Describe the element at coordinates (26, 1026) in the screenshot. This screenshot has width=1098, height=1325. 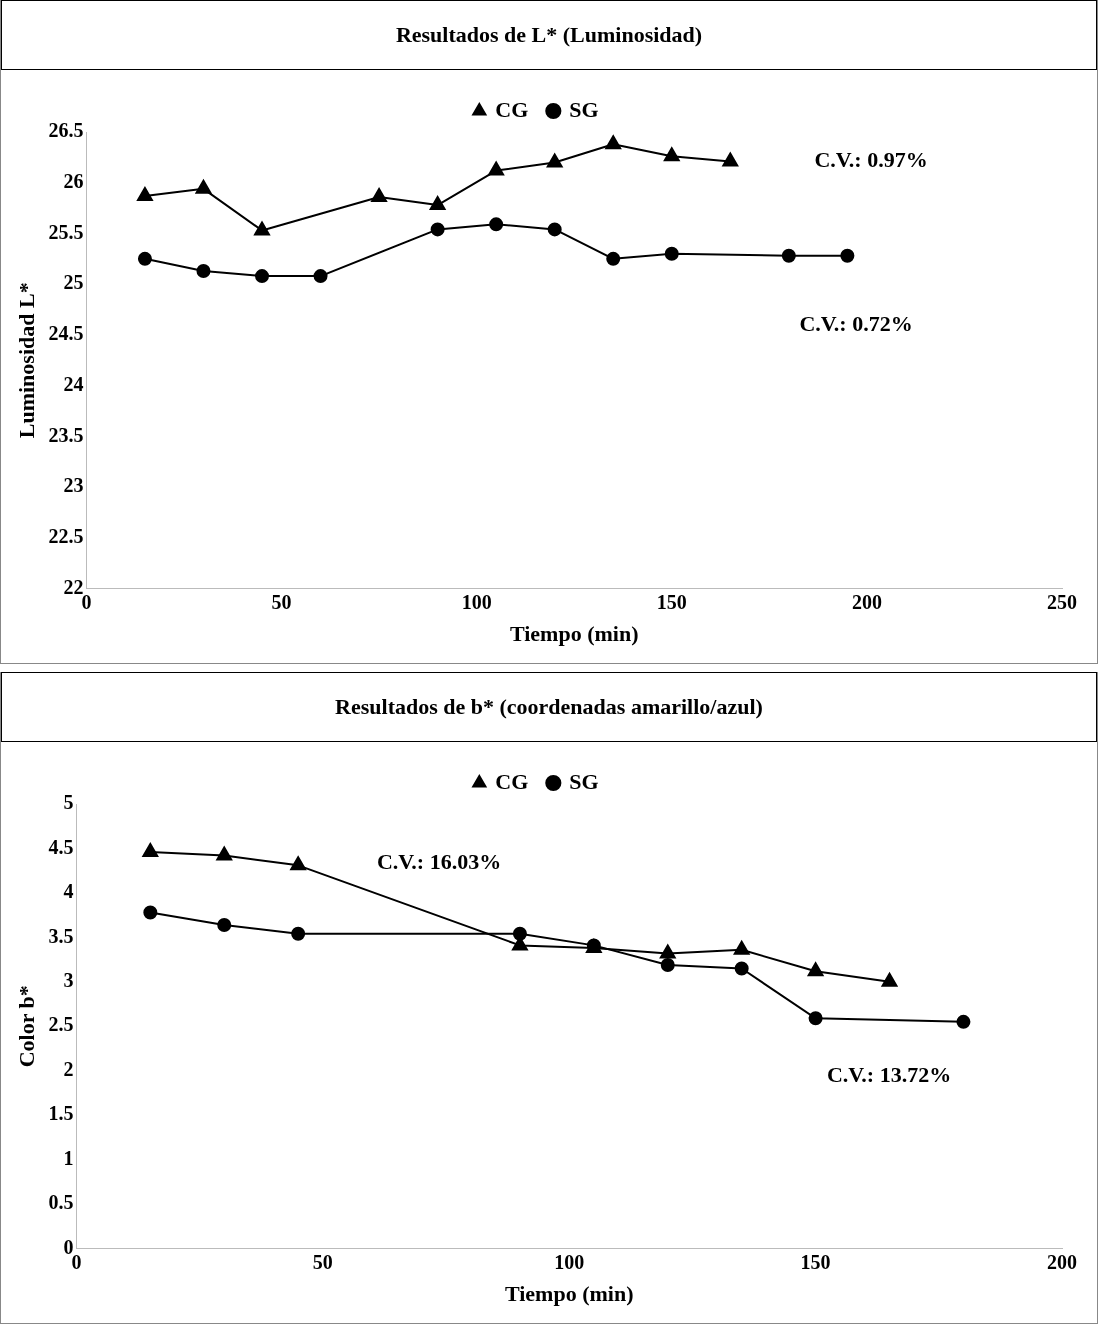
I see `y-axis-title: Color b*` at that location.